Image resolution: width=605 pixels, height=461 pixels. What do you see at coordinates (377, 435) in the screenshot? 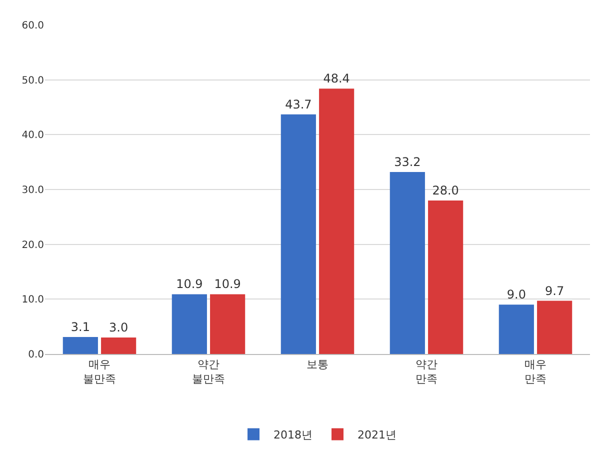
I see `legend-label: 2021년` at bounding box center [377, 435].